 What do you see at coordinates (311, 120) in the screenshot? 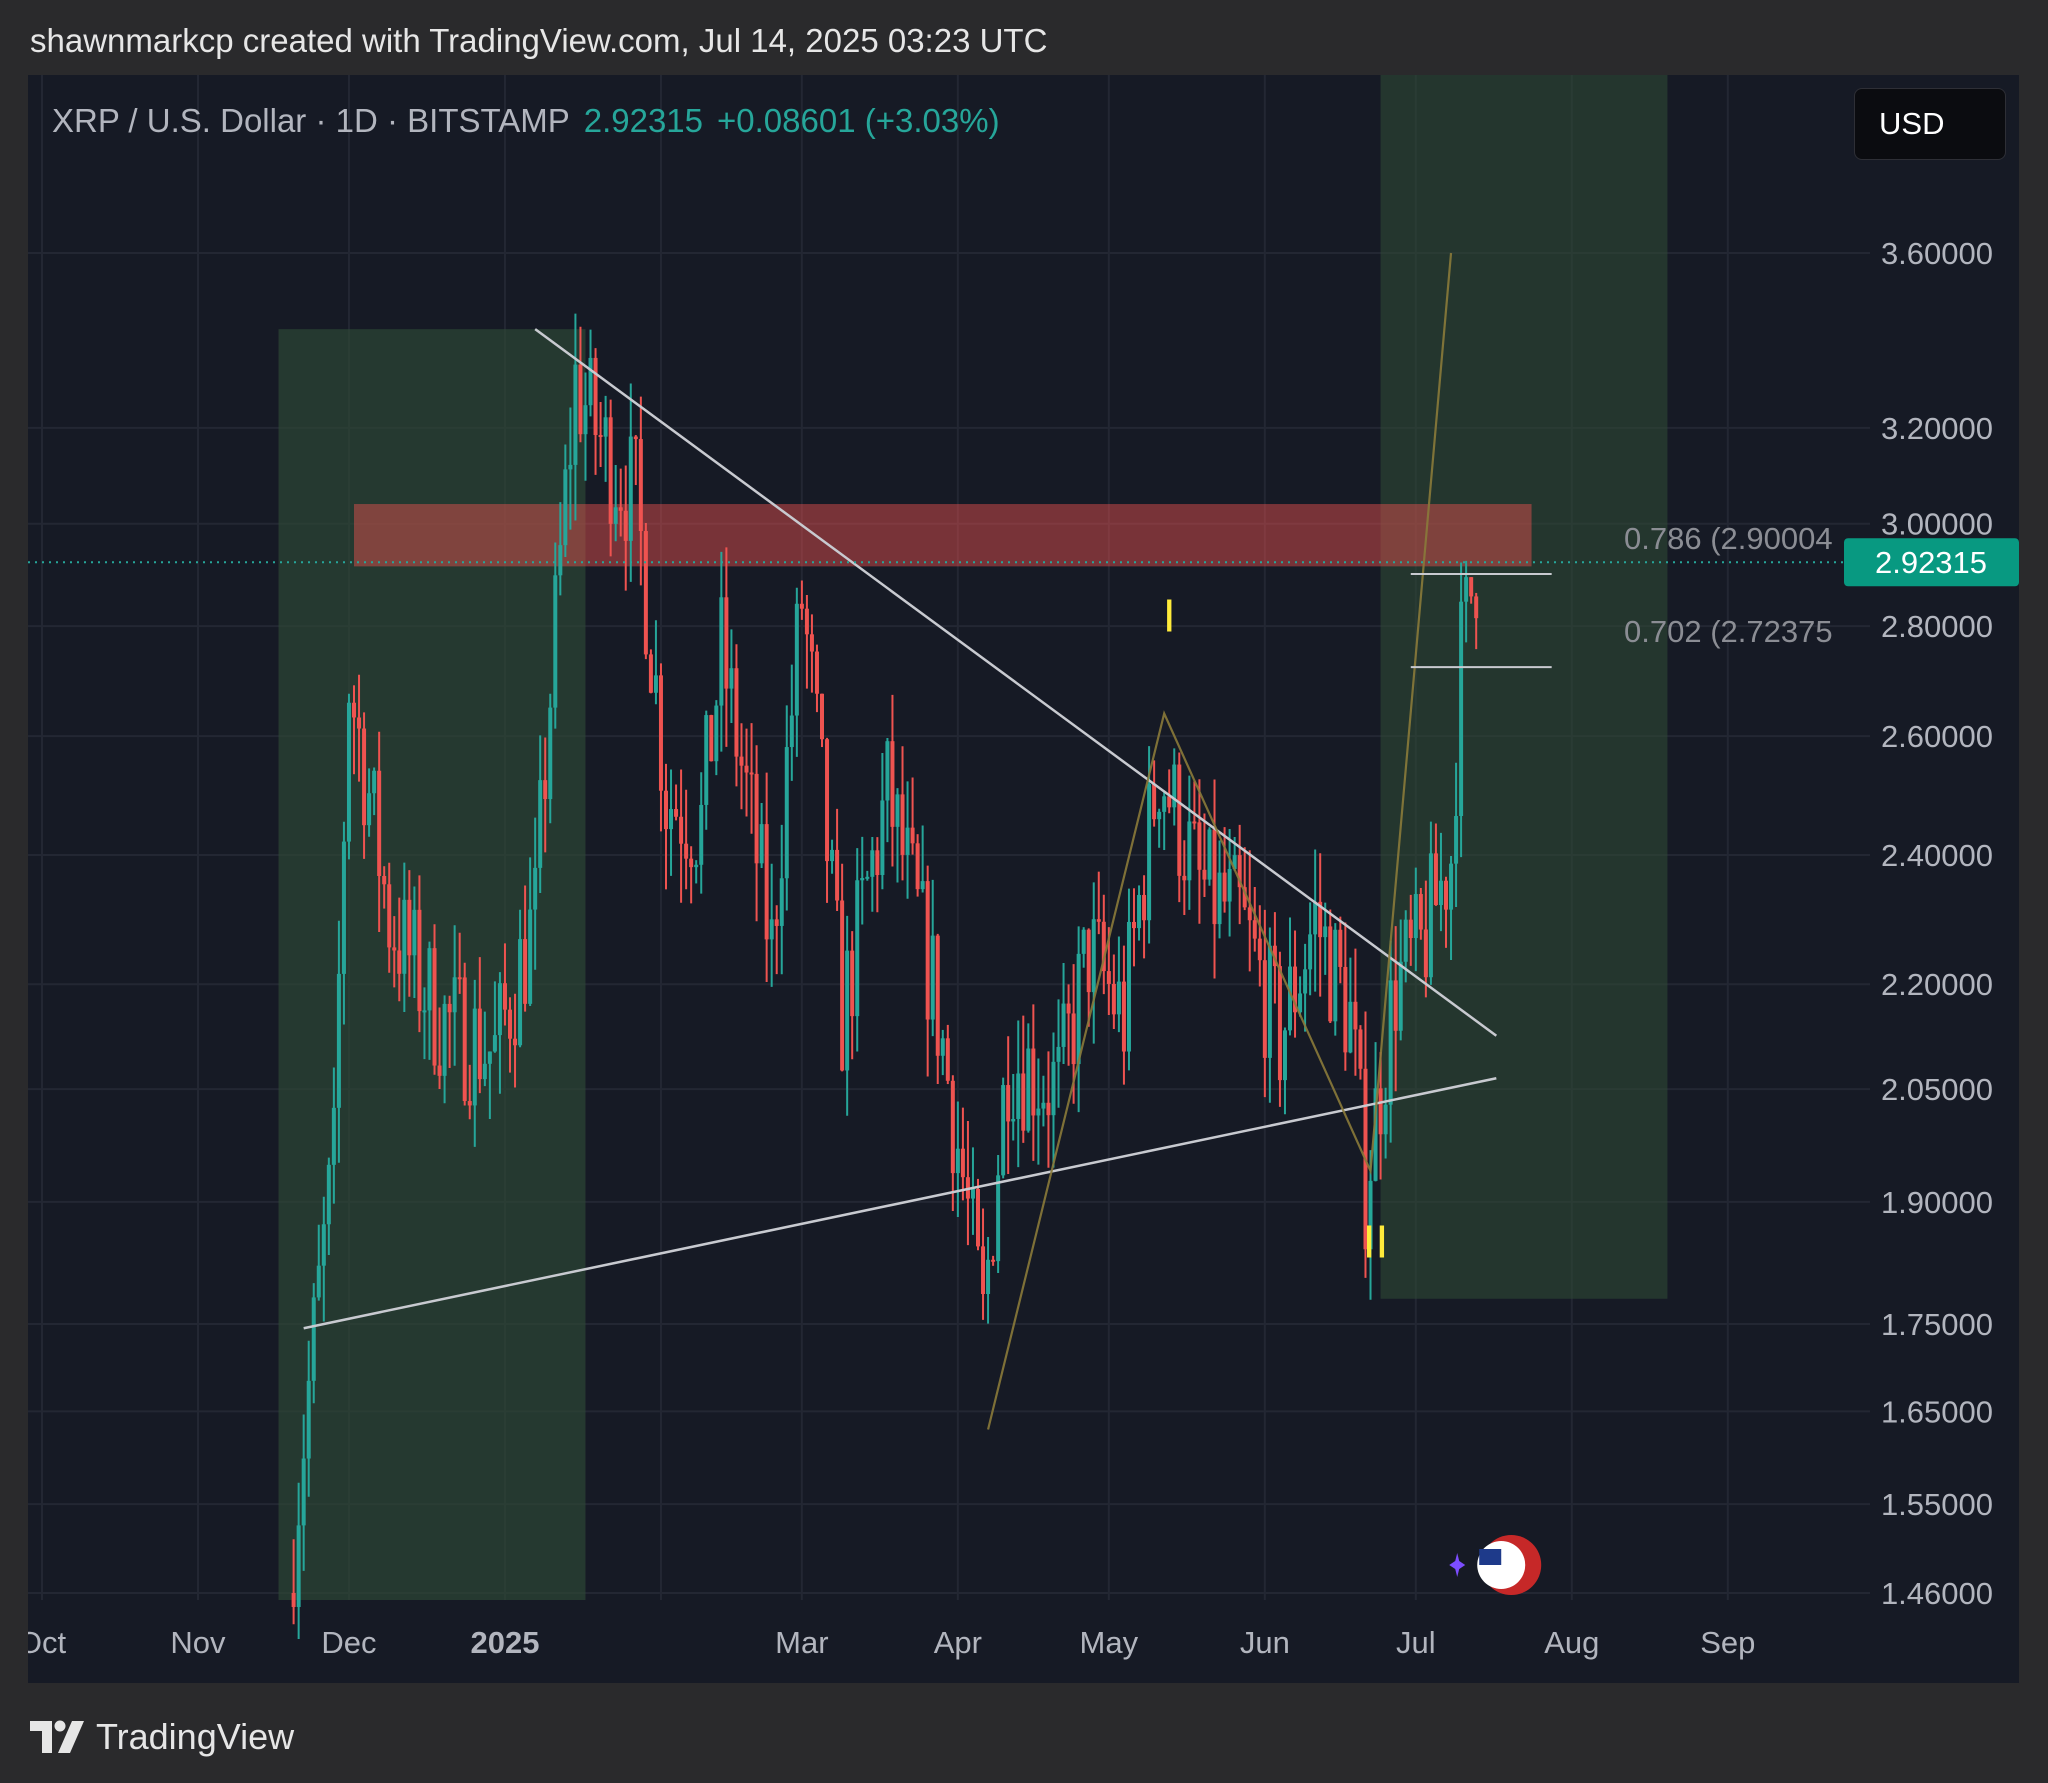
I see `symbol-title: XRP / U.S. Dollar · 1D · BITSTAMP` at bounding box center [311, 120].